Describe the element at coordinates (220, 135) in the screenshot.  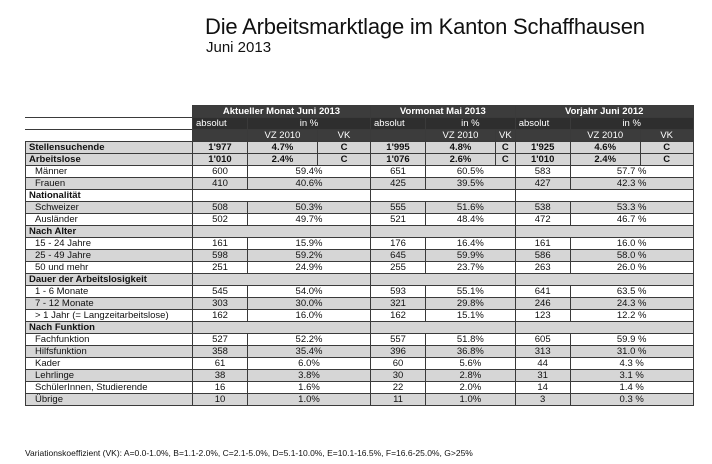
I see `header-empty` at that location.